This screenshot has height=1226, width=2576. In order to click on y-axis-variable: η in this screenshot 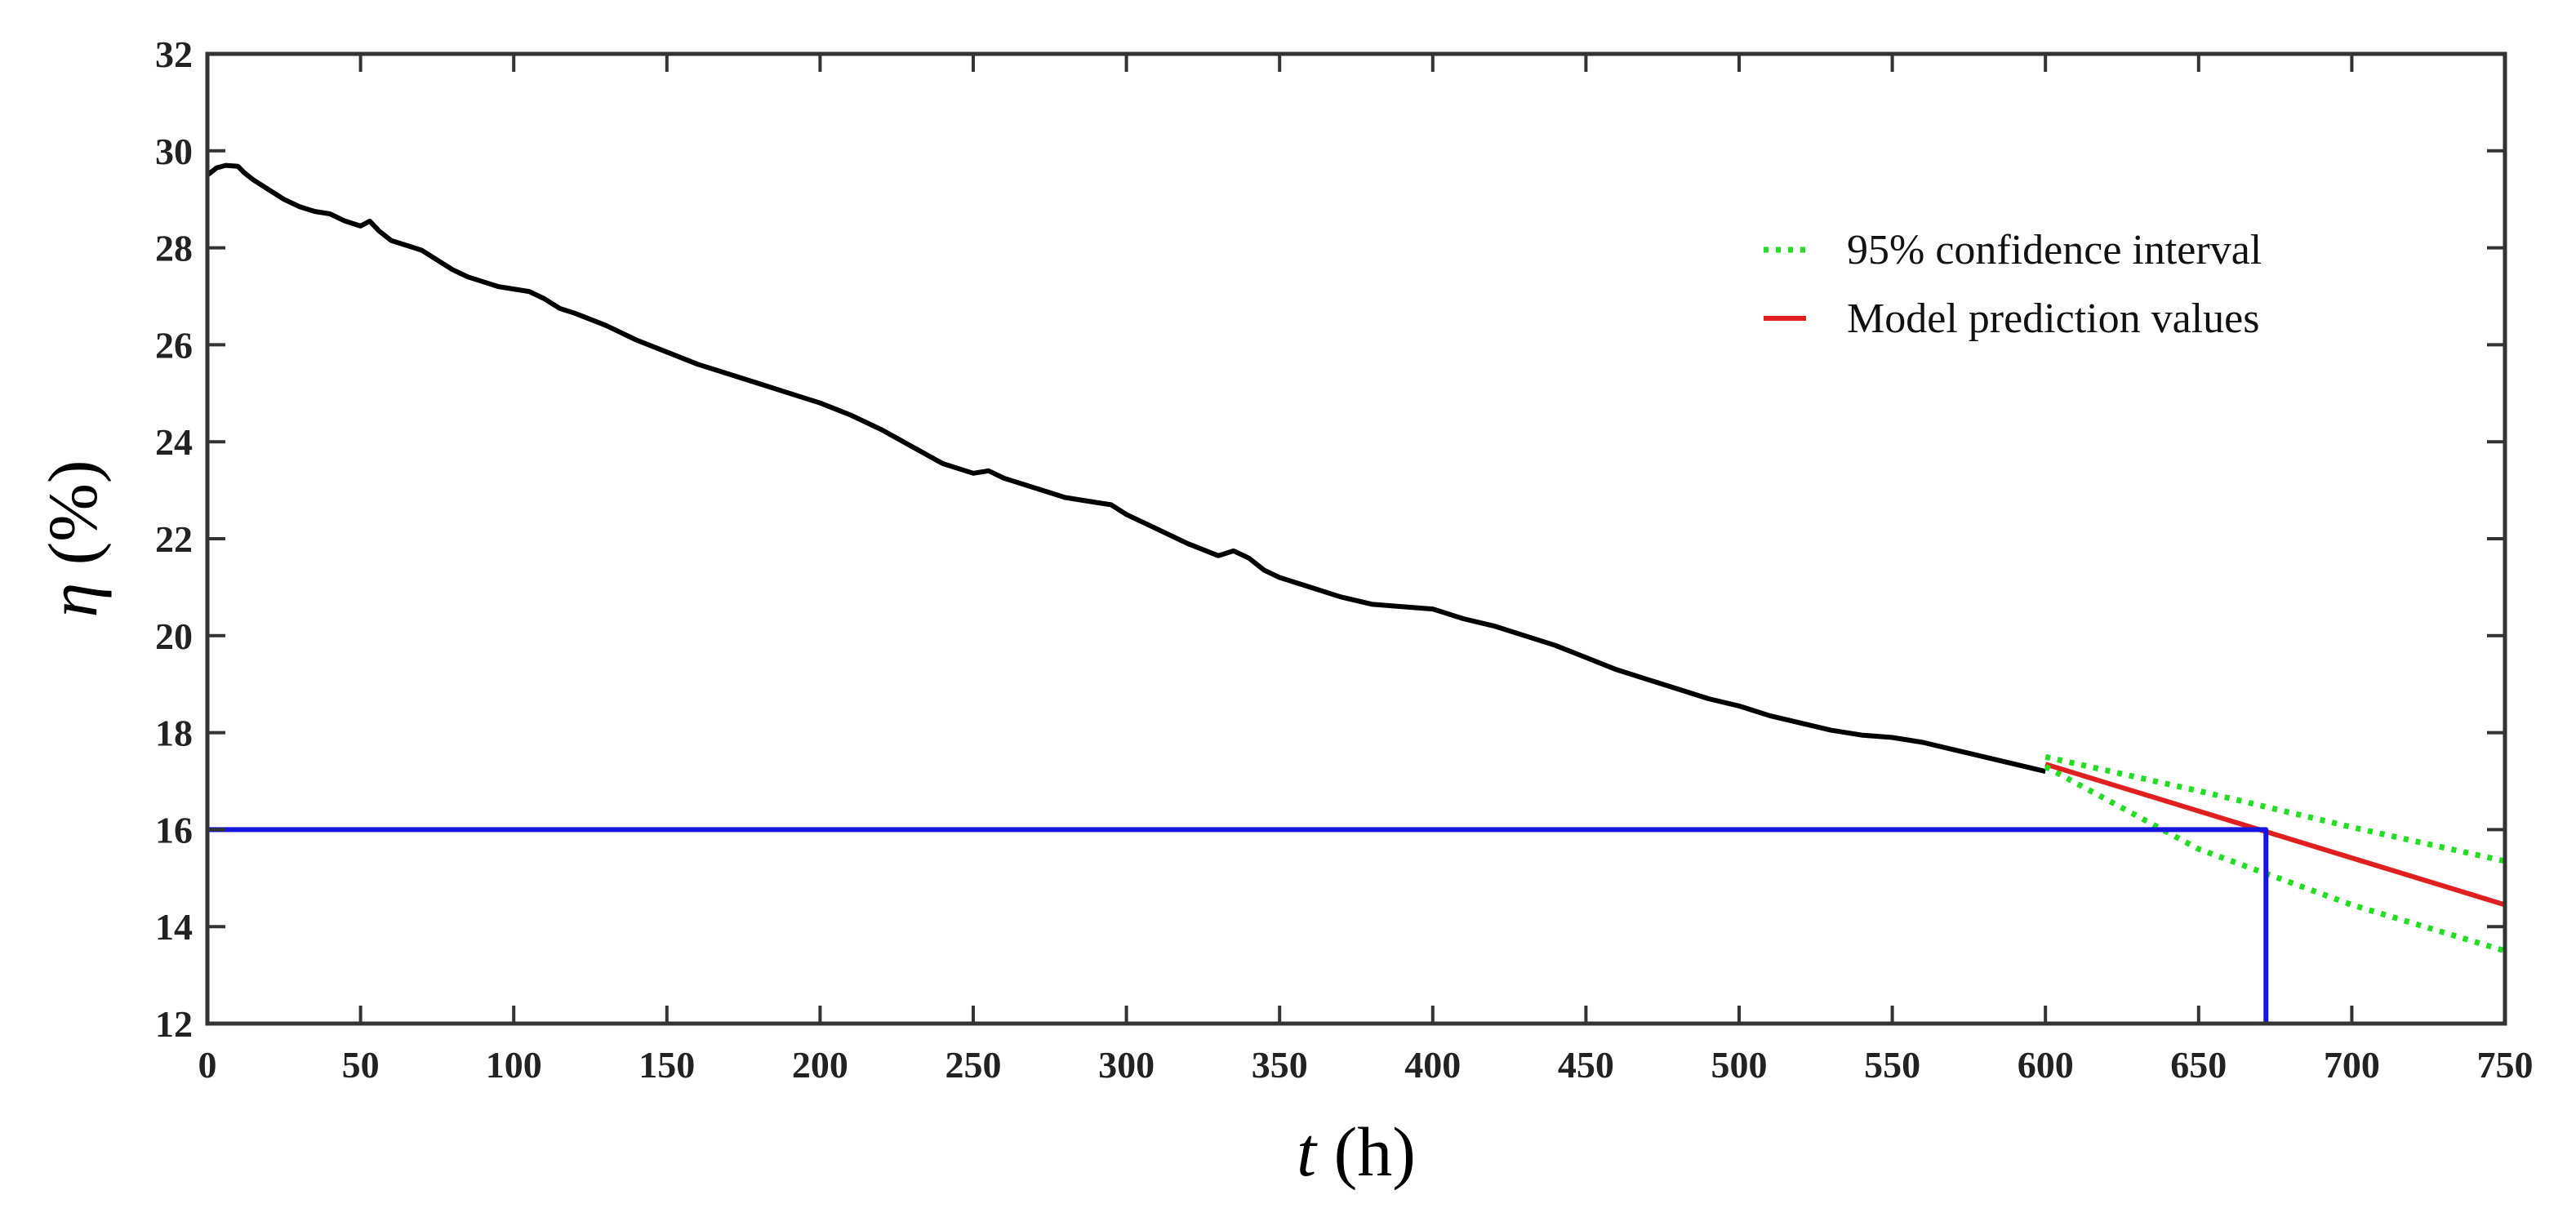, I will do `click(72, 600)`.